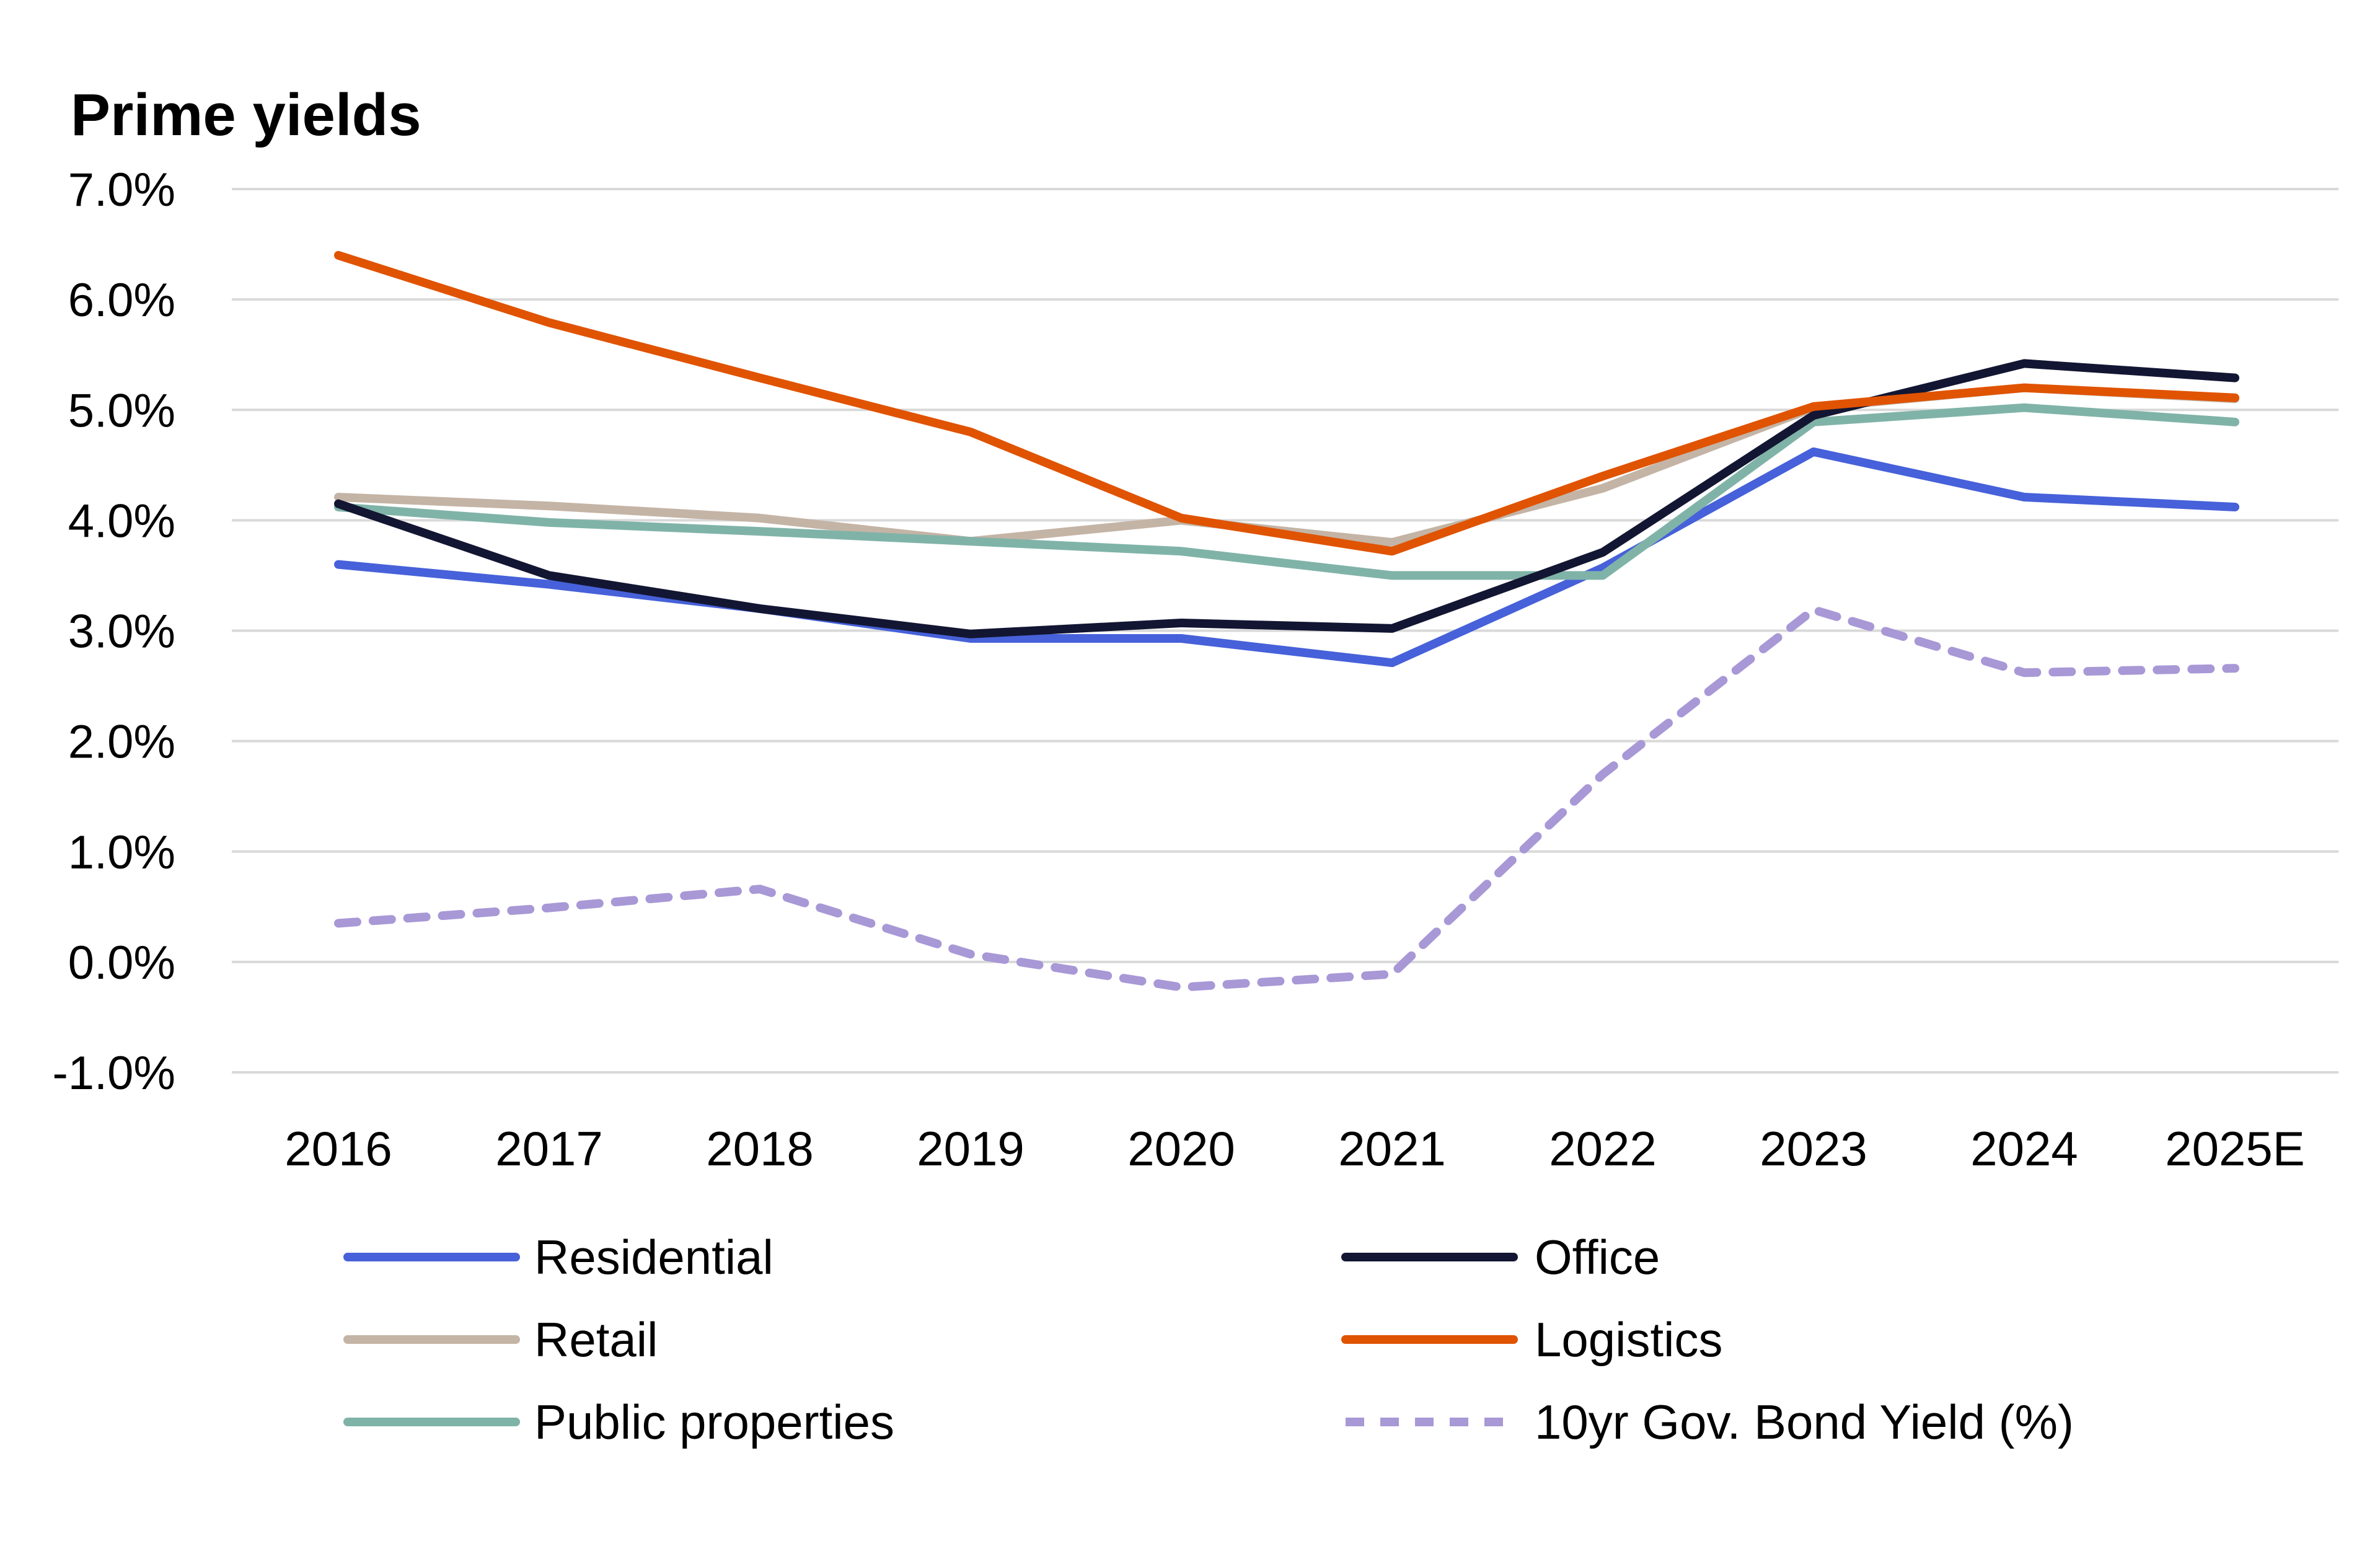 The width and height of the screenshot is (2380, 1567). Describe the element at coordinates (1392, 1148) in the screenshot. I see `x-tick-label: 2021` at that location.